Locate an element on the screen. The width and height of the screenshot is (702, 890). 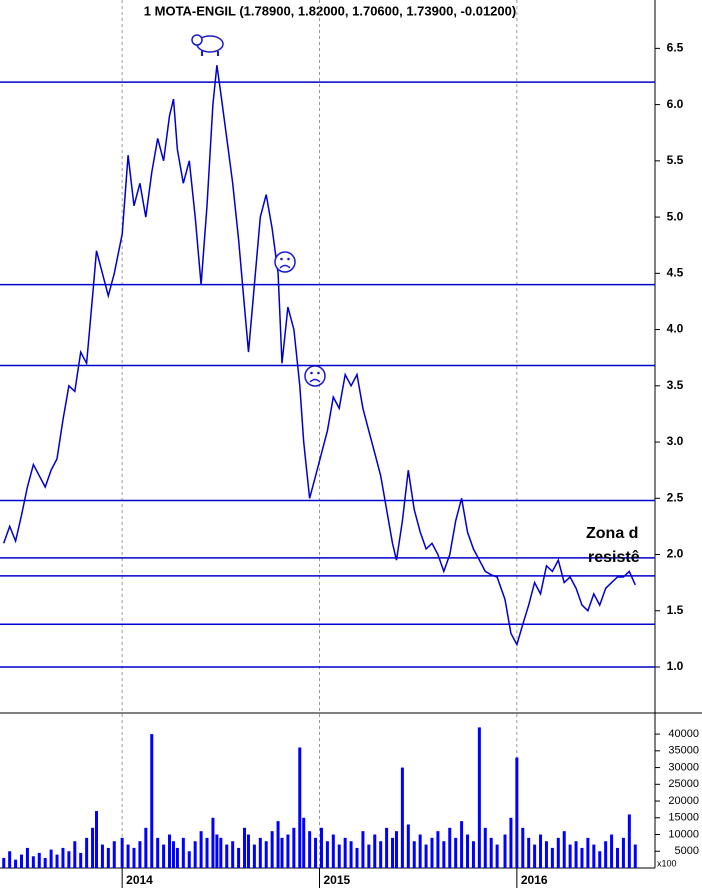
y-tick-label: 6.5 is located at coordinates (675, 48).